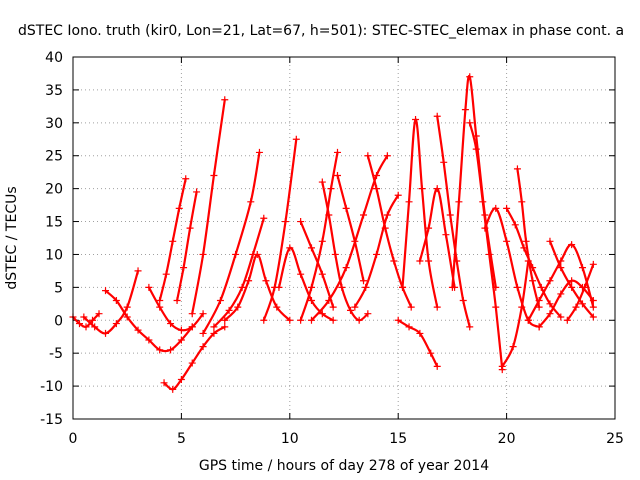 The height and width of the screenshot is (480, 640). What do you see at coordinates (398, 439) in the screenshot?
I see `x-tick-label: 15` at bounding box center [398, 439].